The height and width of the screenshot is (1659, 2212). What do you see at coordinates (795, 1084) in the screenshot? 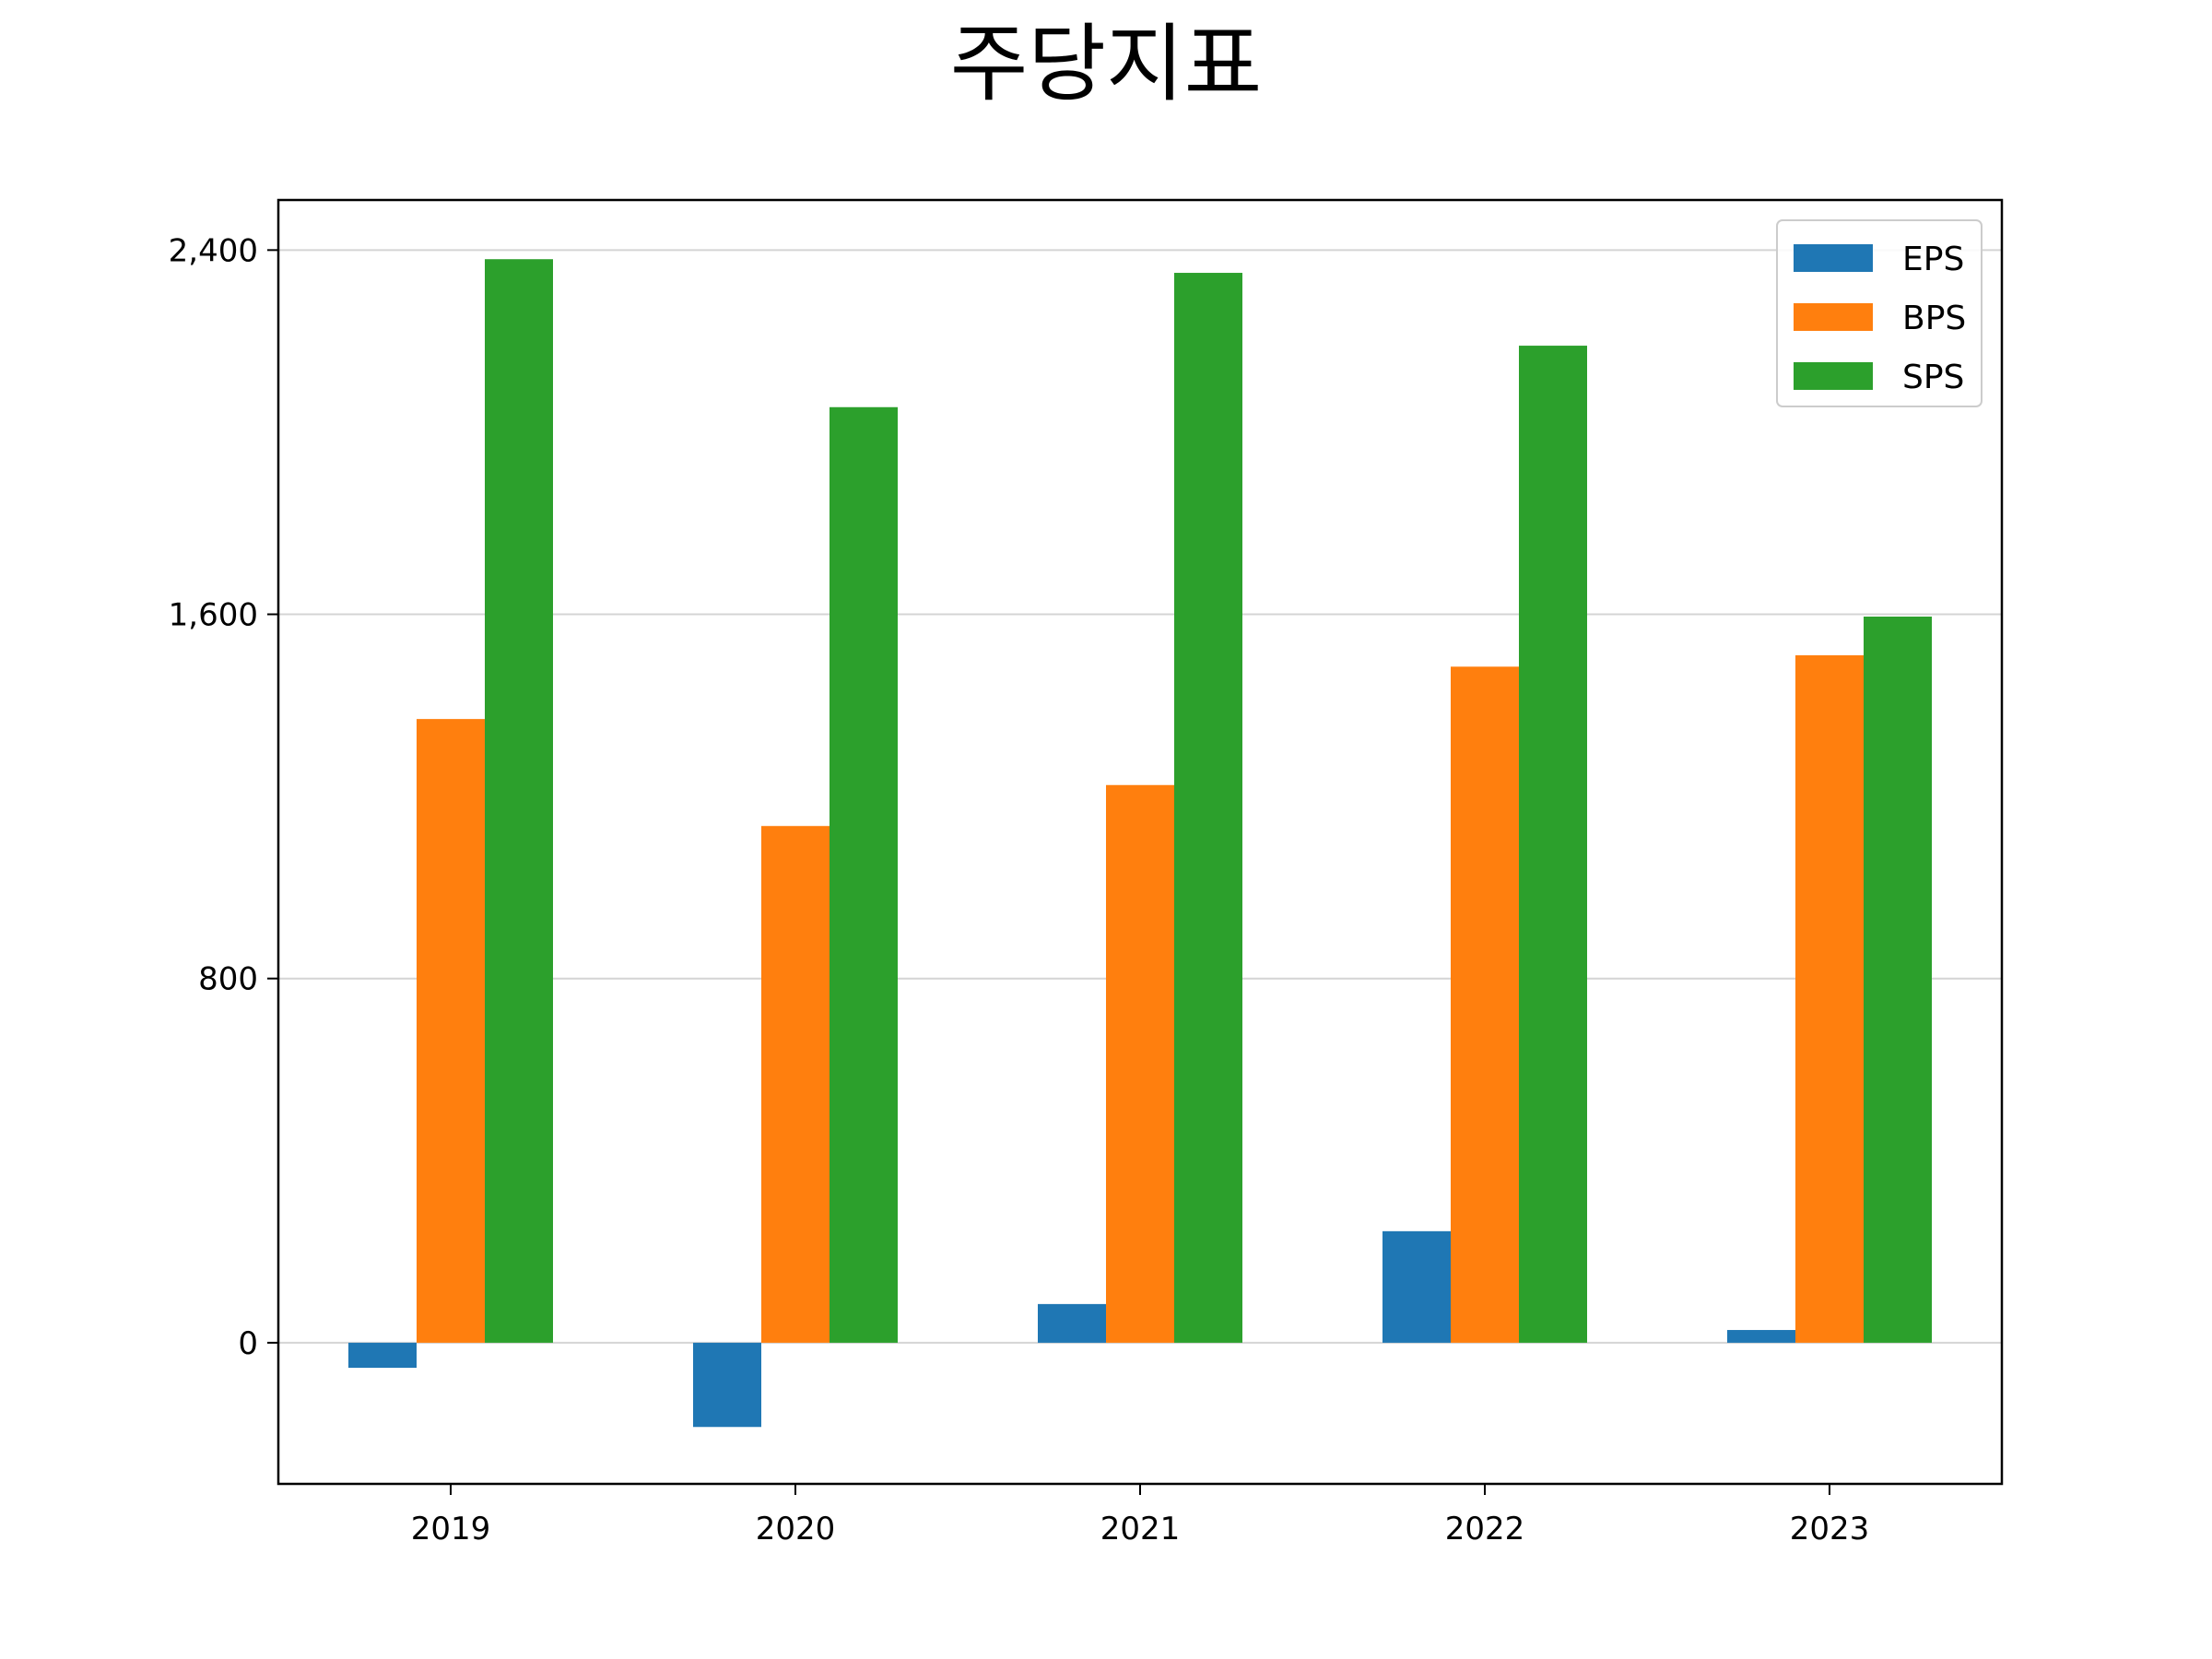
I see `bar-bps-2020` at bounding box center [795, 1084].